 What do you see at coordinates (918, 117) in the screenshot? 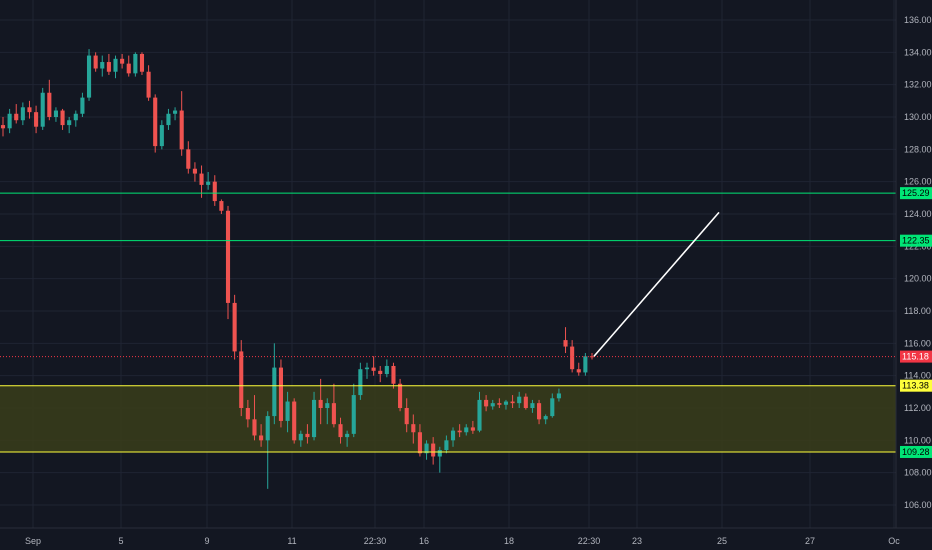
I see `price-tick-label: 130.00` at bounding box center [918, 117].